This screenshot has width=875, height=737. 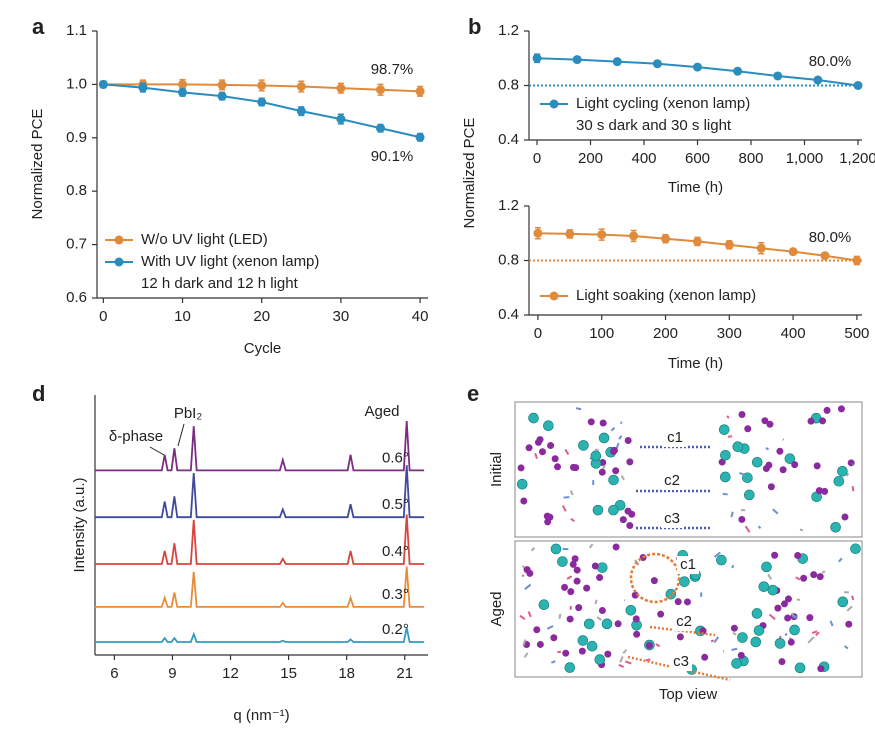 What do you see at coordinates (805, 158) in the screenshot?
I see `x-tick-label: 1,000` at bounding box center [805, 158].